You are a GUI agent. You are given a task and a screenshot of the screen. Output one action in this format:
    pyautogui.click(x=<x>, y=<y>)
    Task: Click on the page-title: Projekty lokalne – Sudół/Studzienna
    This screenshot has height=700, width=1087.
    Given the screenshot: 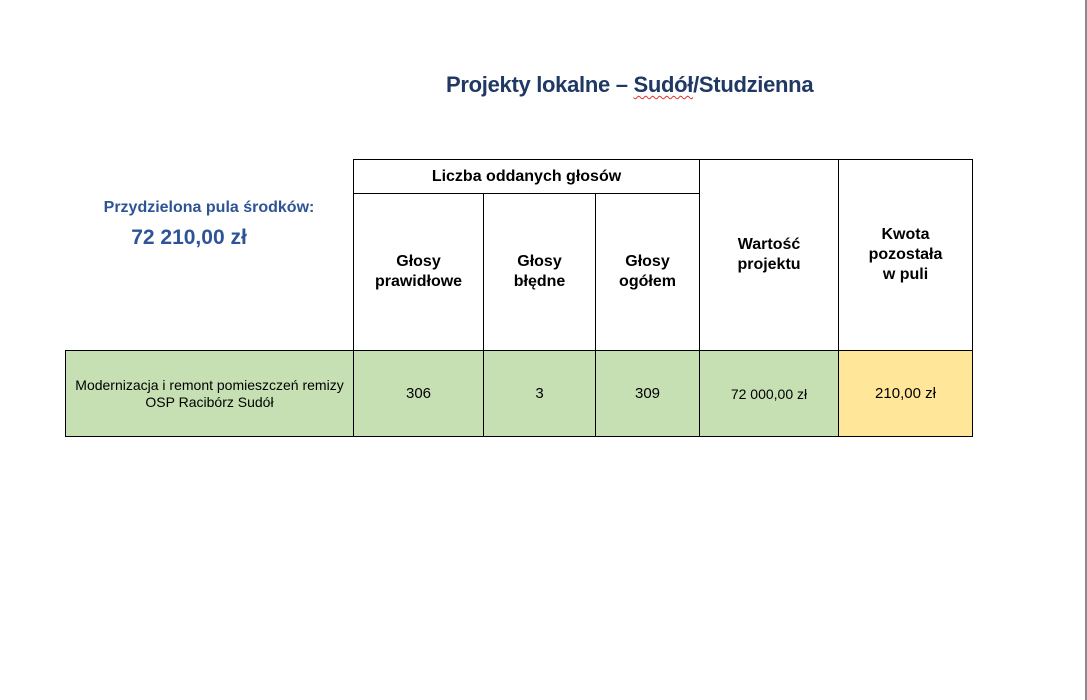 What is the action you would take?
    pyautogui.click(x=630, y=85)
    